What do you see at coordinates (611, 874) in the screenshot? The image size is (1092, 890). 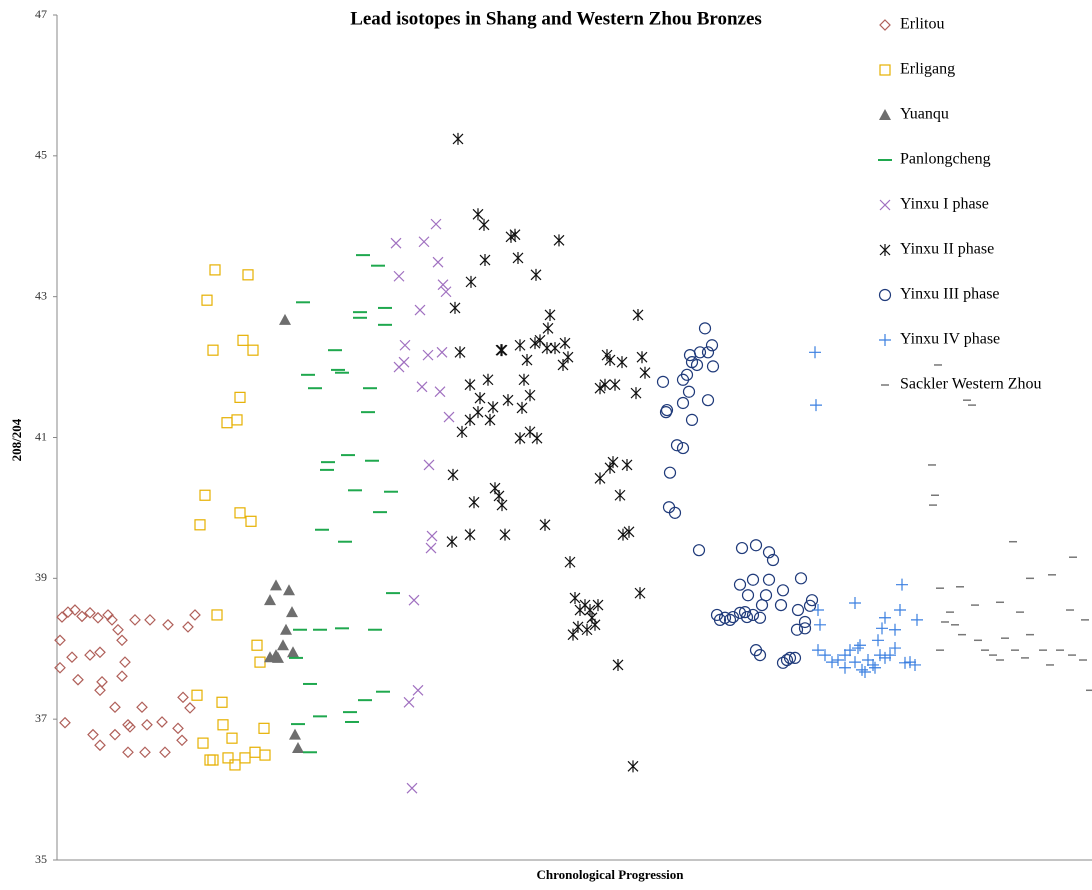 I see `x-axis-label: Chronological Progression` at bounding box center [611, 874].